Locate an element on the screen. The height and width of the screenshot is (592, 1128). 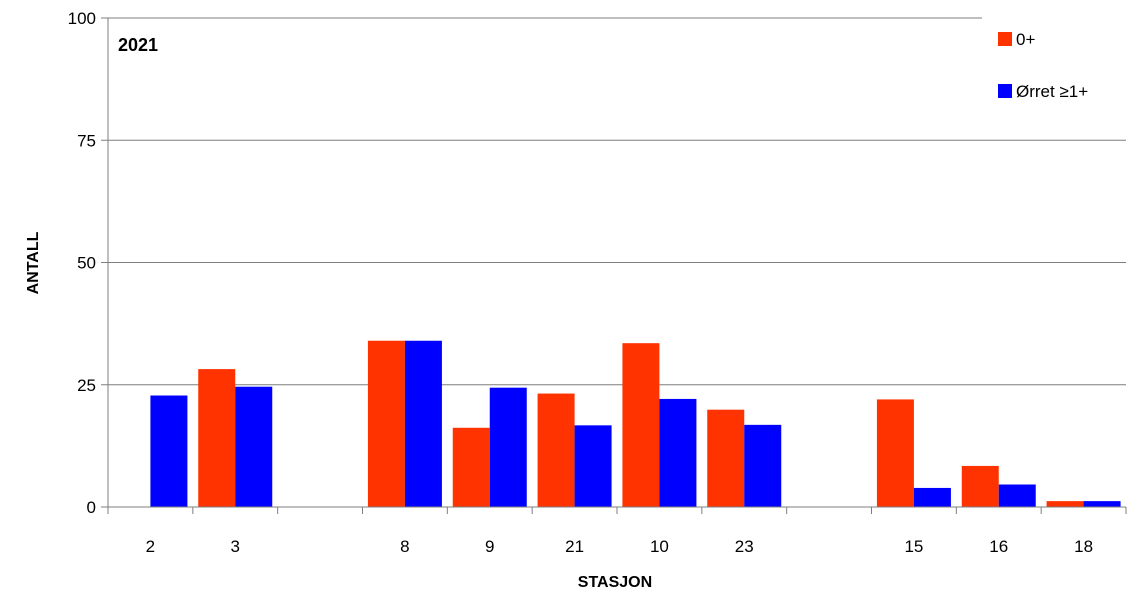
x-tick-label: 8 is located at coordinates (404, 546).